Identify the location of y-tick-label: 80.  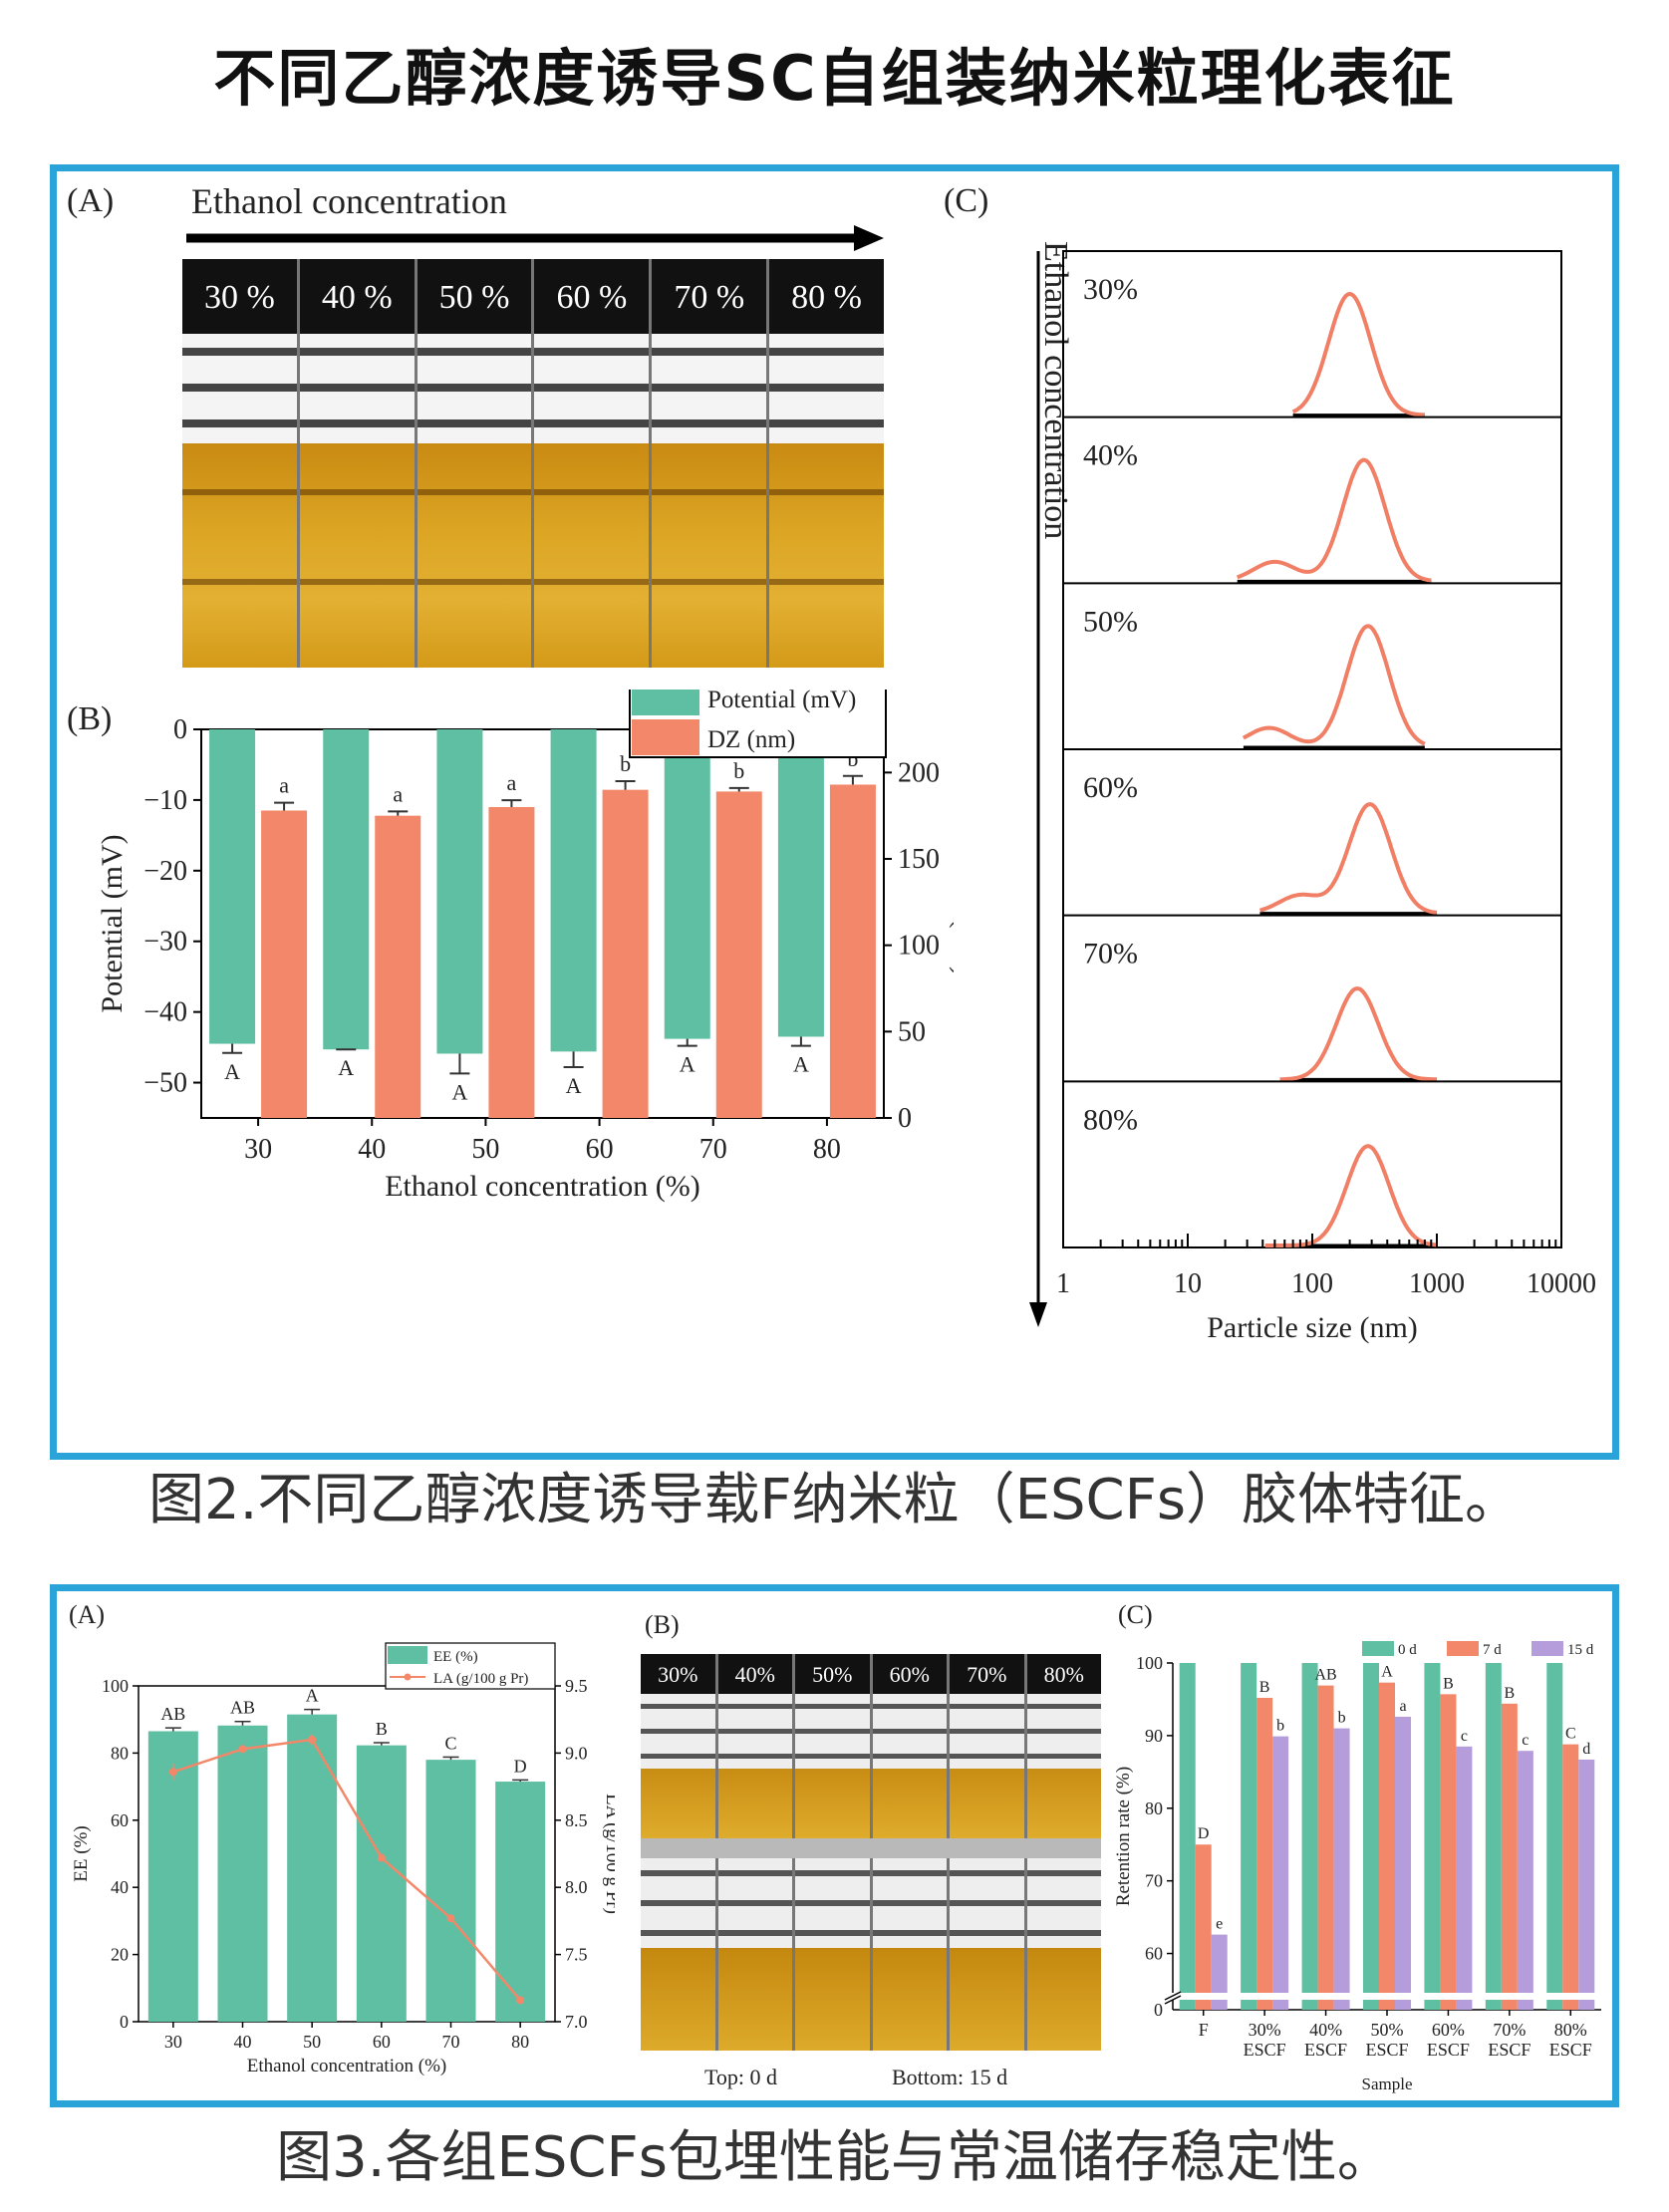
(1154, 1808).